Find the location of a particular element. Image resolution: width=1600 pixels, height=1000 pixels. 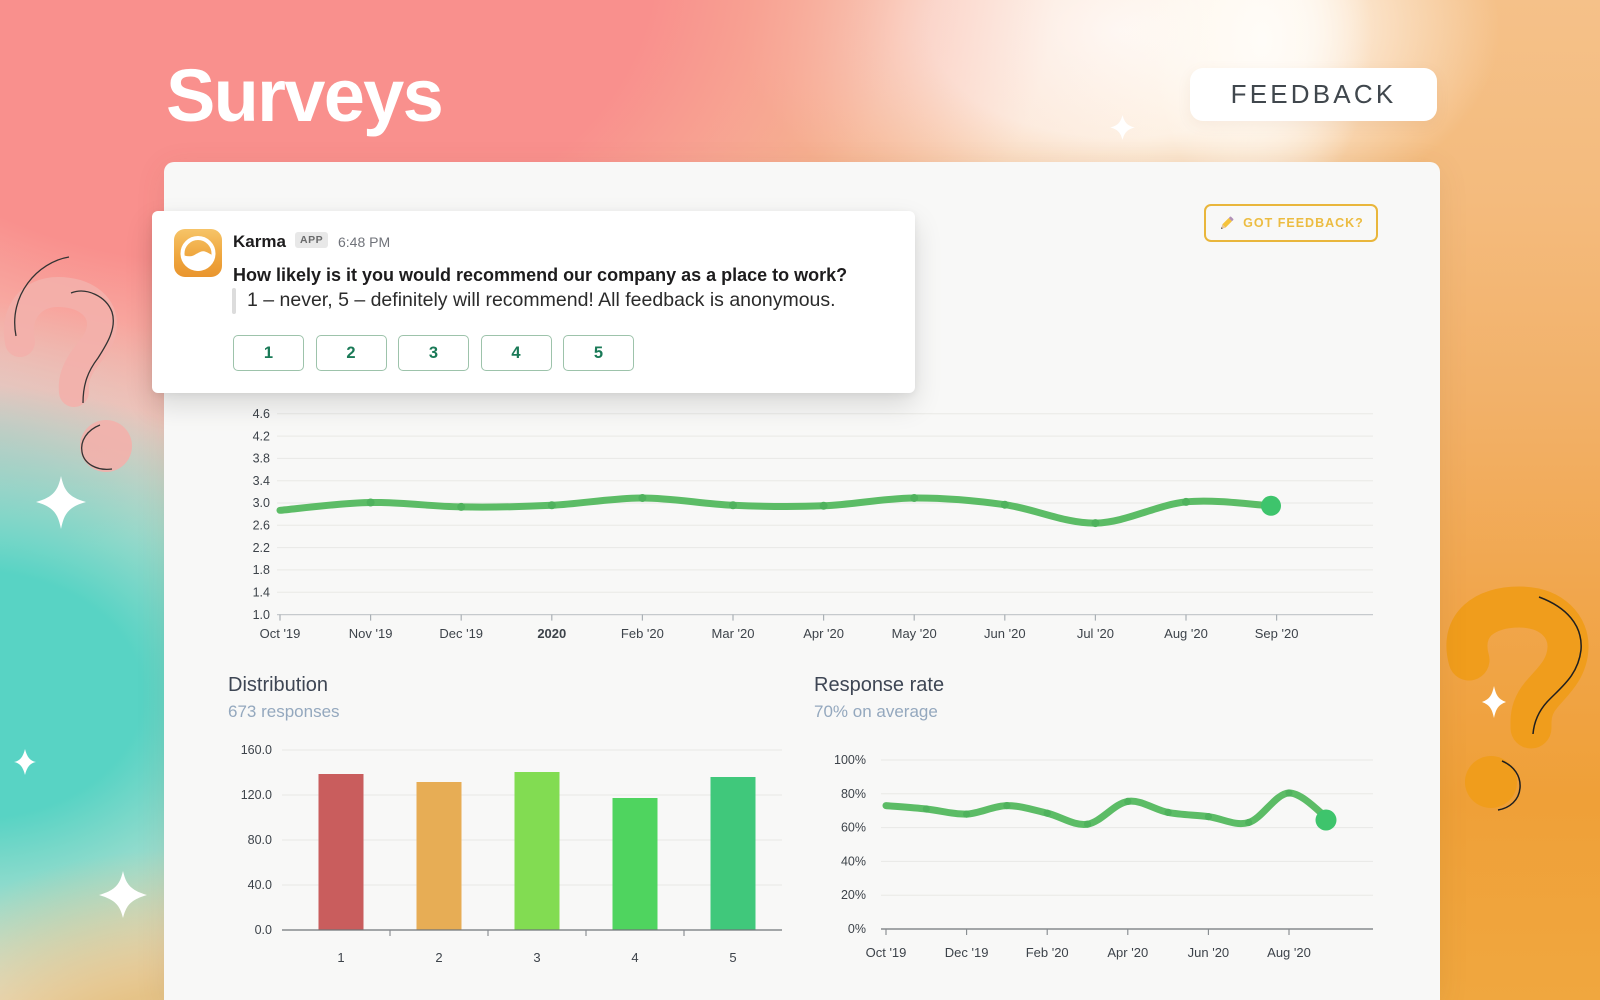

svg-text: Jul '20 is located at coordinates (1095, 633).